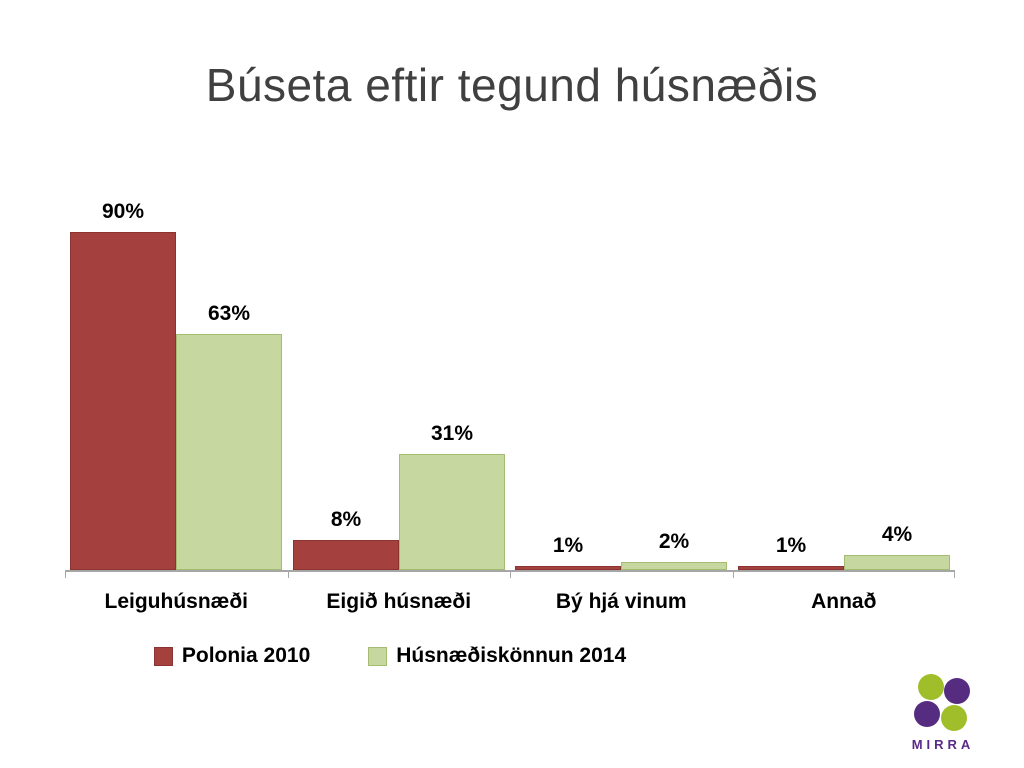 The height and width of the screenshot is (768, 1024). I want to click on logo-dot-green-bottom-right, so click(954, 718).